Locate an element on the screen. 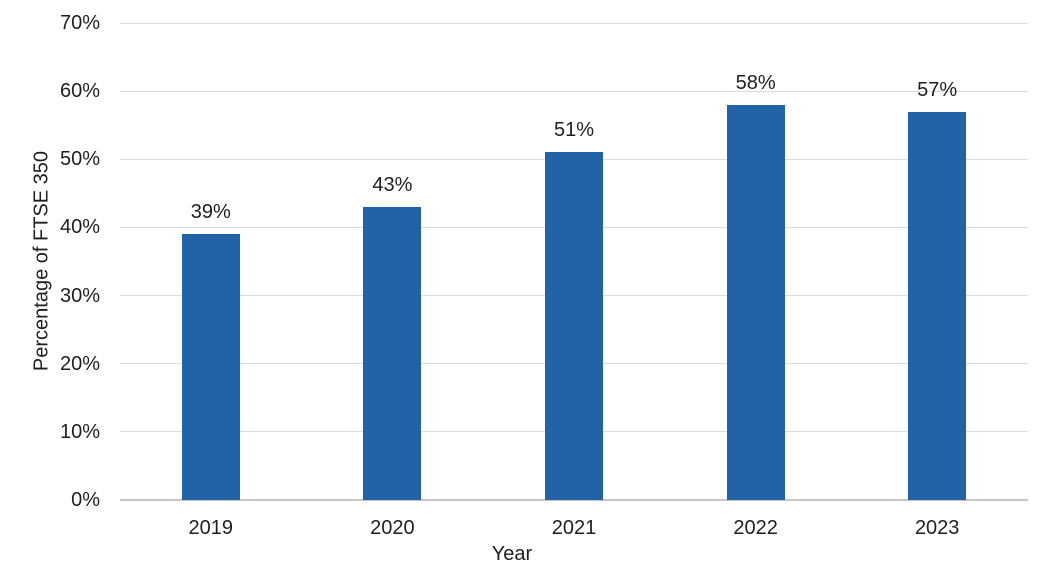 The width and height of the screenshot is (1052, 565). x-tick-label: 2021 is located at coordinates (574, 528).